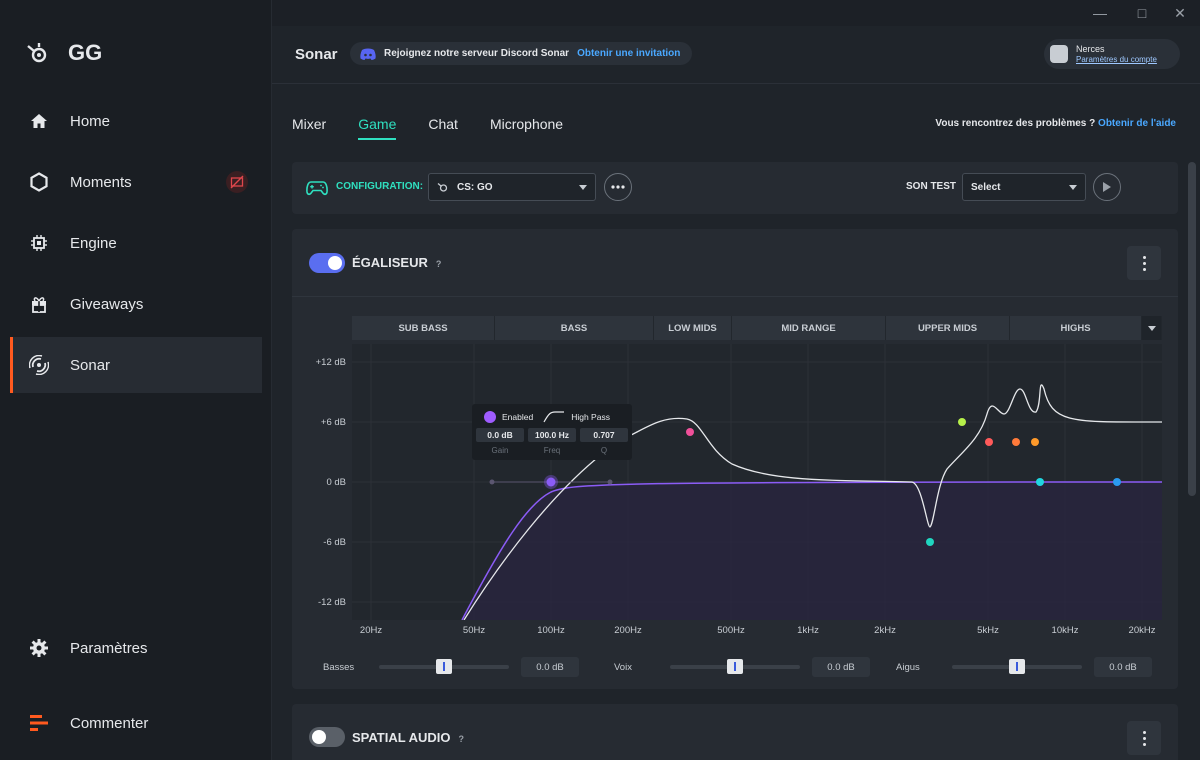 This screenshot has height=760, width=1200. Describe the element at coordinates (512, 187) in the screenshot. I see `configuration-select: CS: GO` at that location.